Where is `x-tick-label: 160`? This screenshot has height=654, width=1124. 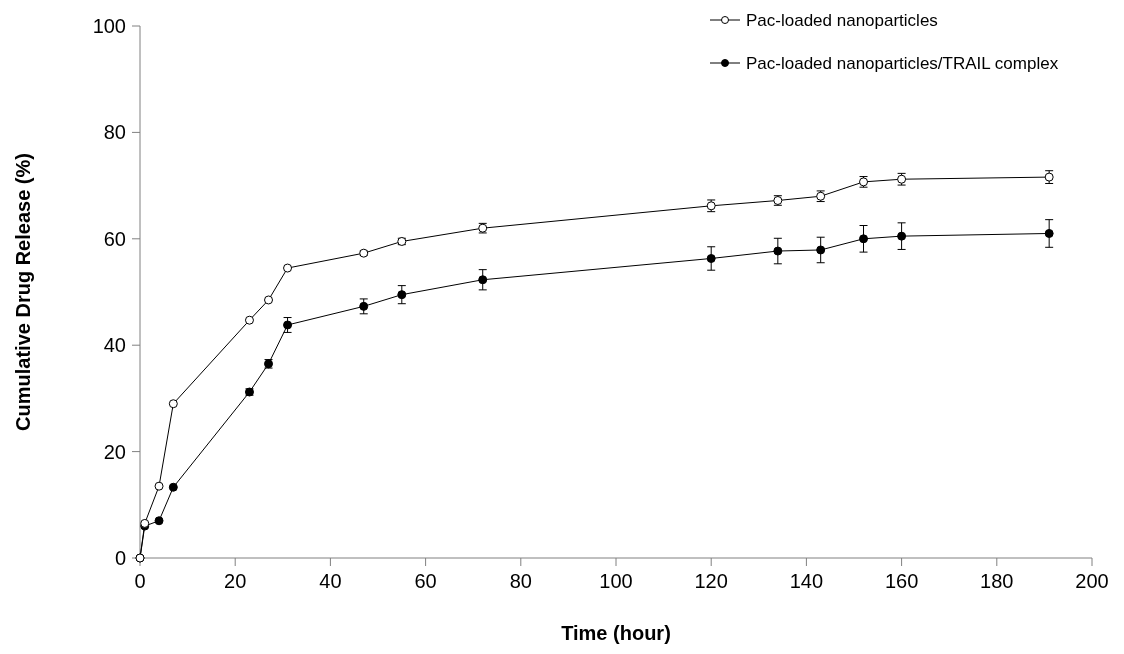
x-tick-label: 160 is located at coordinates (901, 581).